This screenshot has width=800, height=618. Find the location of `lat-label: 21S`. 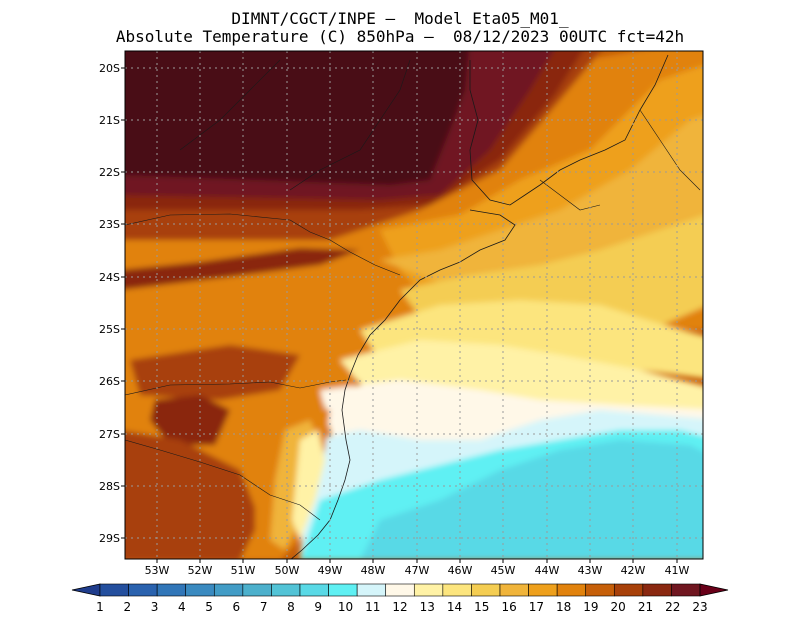

lat-label: 21S is located at coordinates (109, 120).